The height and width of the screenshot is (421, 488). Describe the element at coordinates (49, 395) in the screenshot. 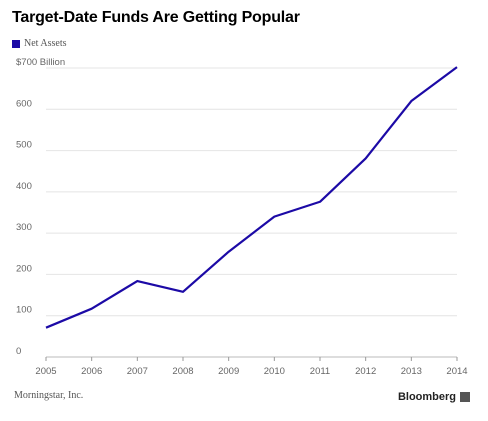

I see `source-note: Morningstar, Inc.` at that location.